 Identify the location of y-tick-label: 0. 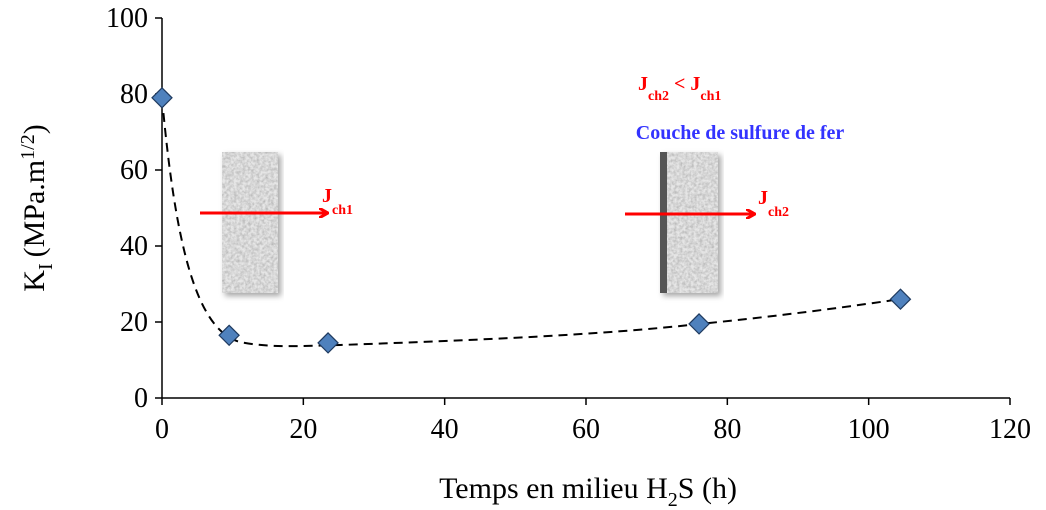
(141, 398).